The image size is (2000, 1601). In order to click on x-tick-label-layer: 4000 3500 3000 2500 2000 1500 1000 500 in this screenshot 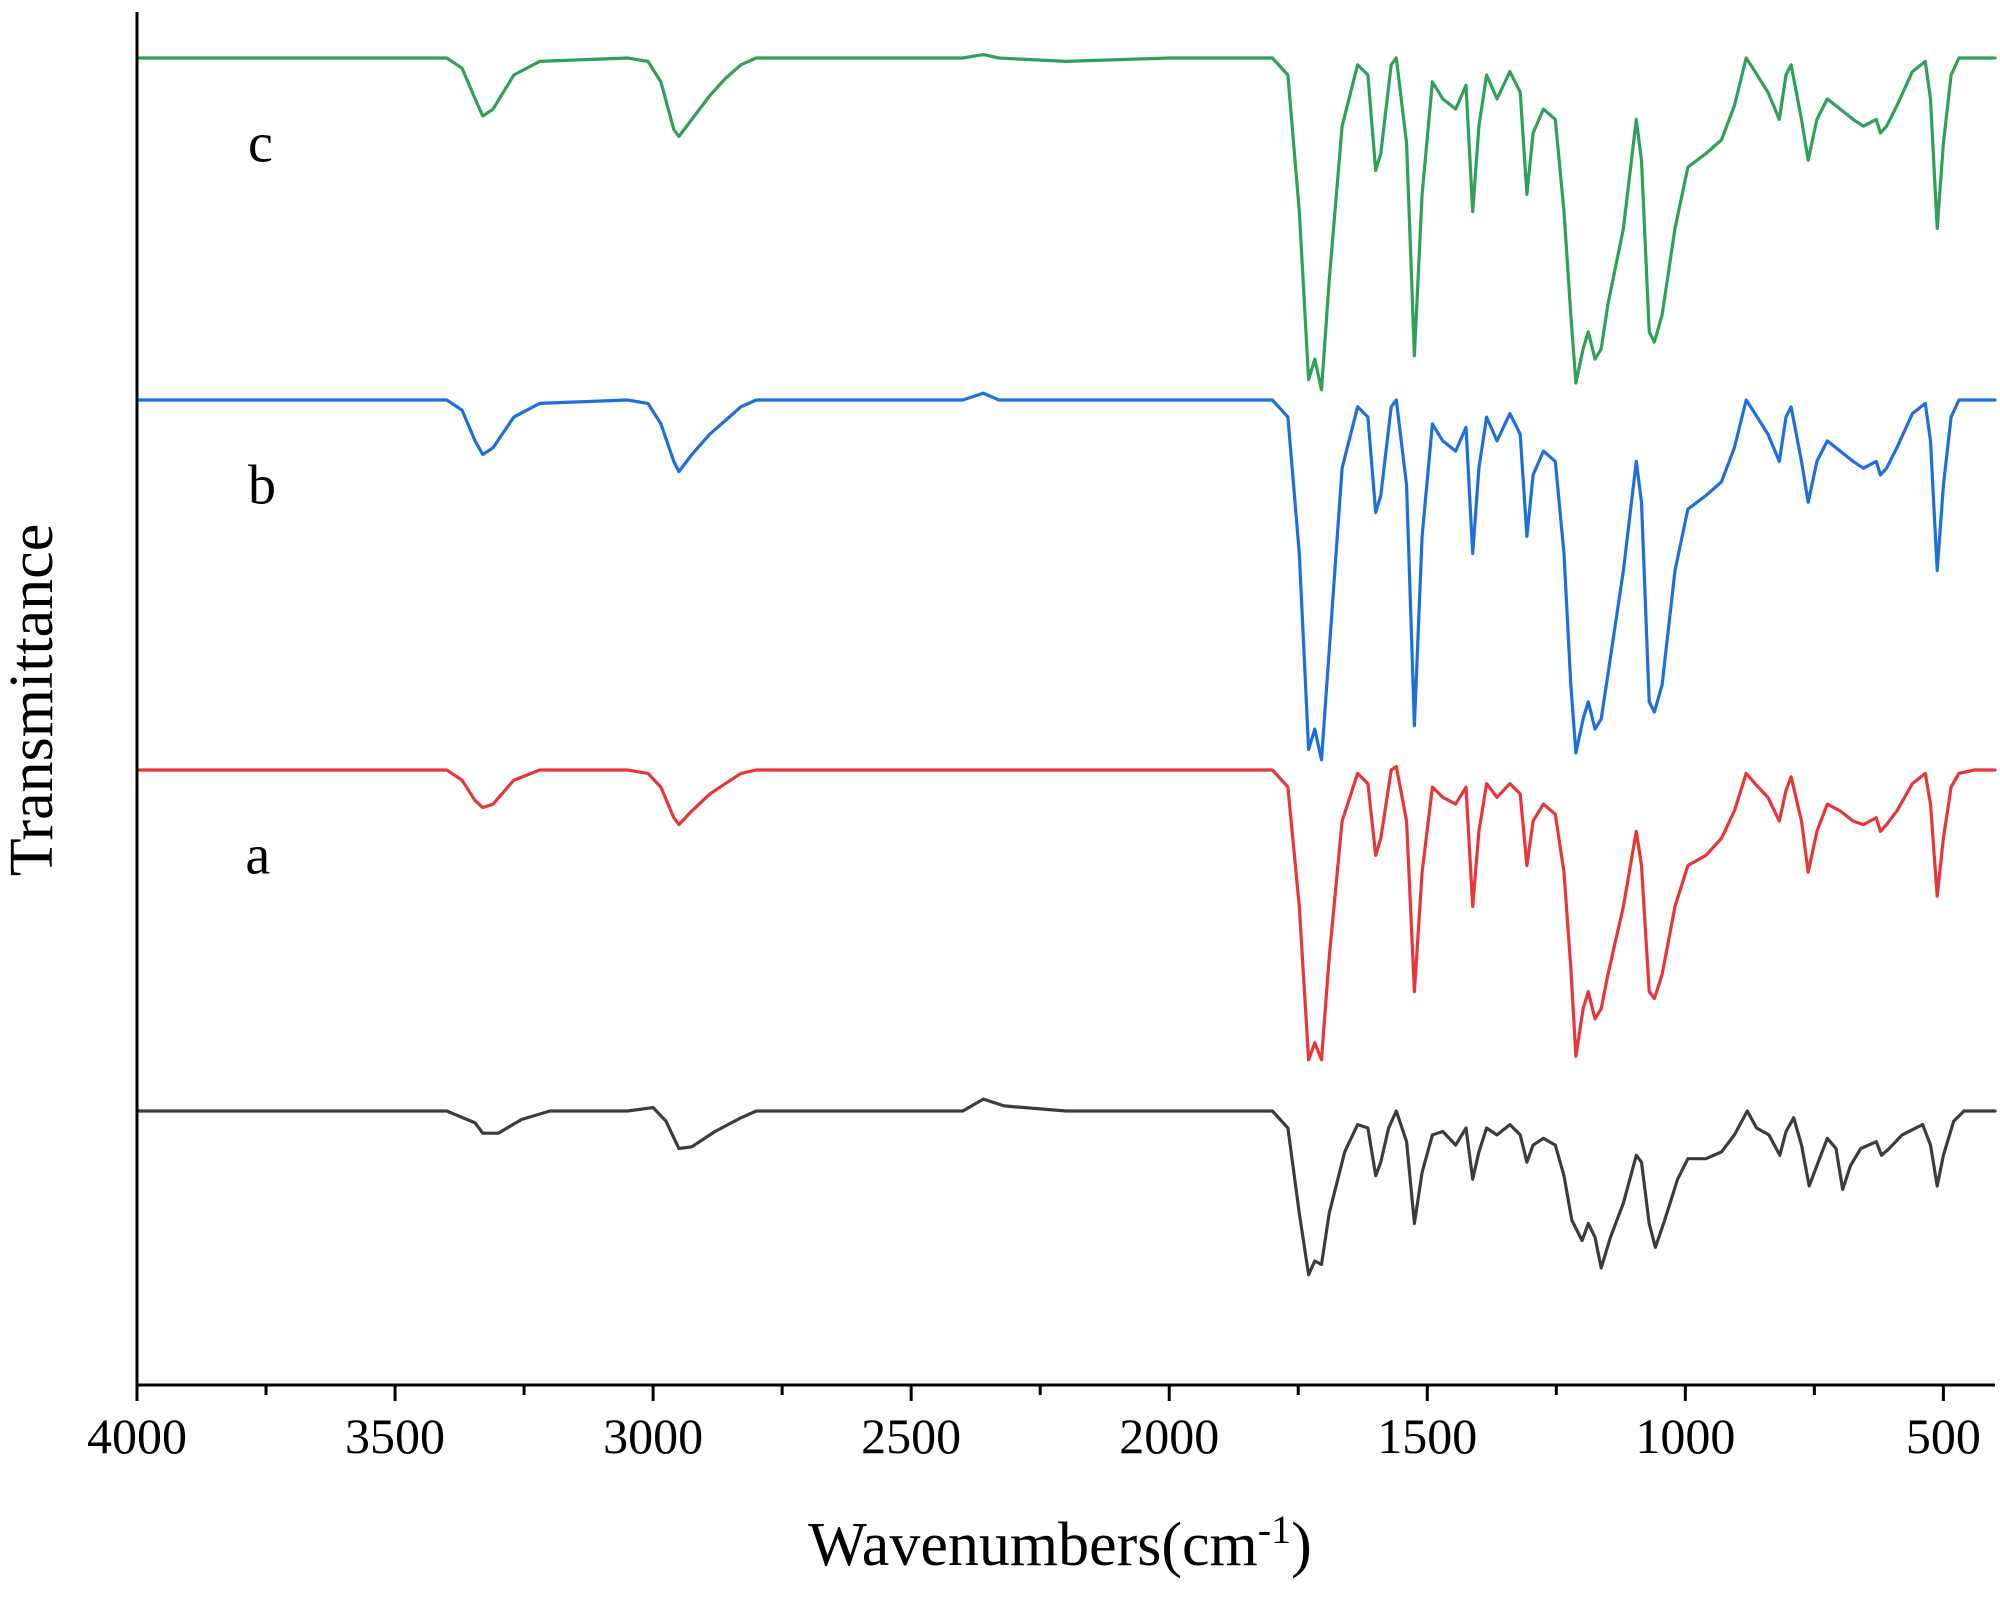, I will do `click(1034, 1436)`.